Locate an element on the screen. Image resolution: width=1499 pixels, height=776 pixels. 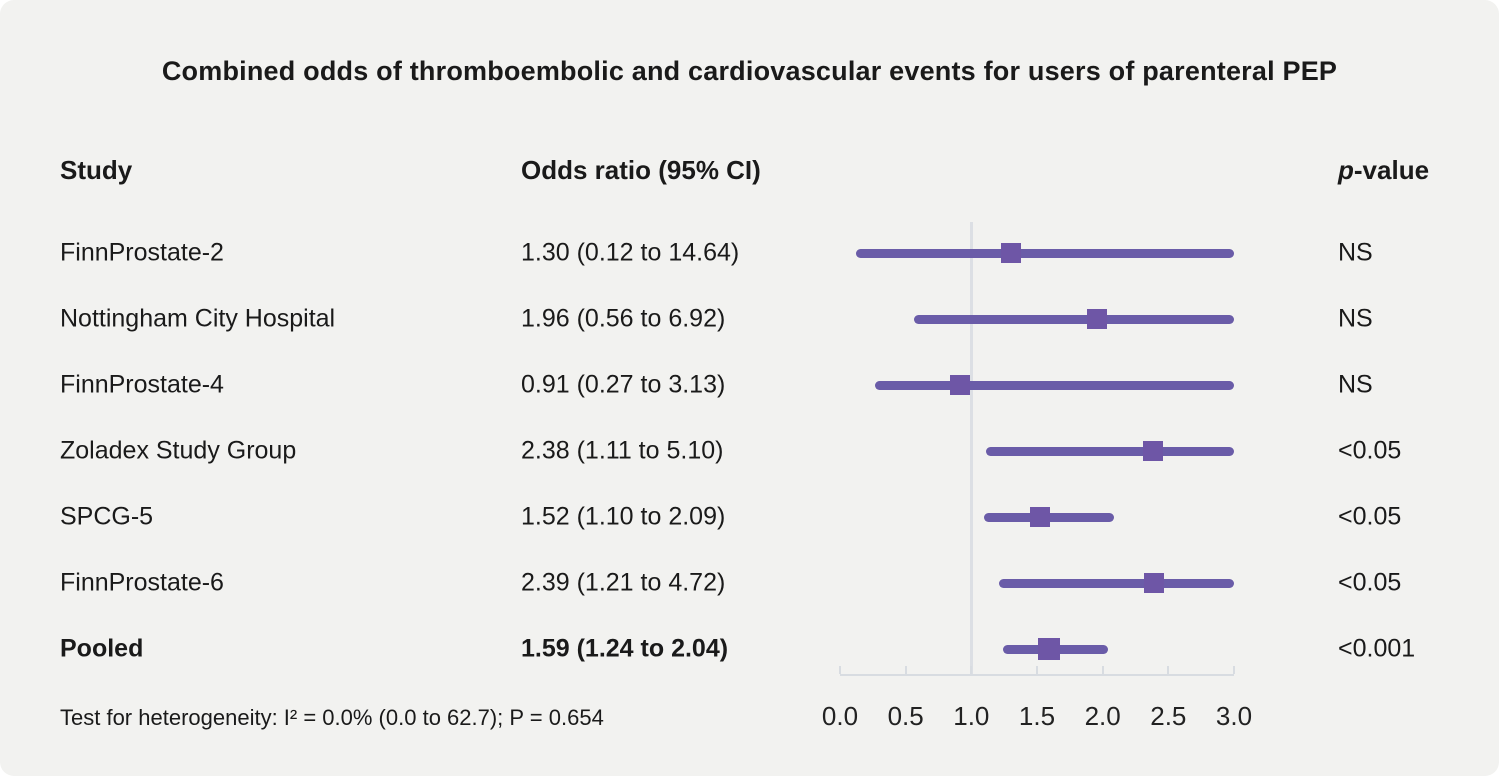
odds-ratio-value: 2.38 (1.11 to 5.10) is located at coordinates (622, 450).